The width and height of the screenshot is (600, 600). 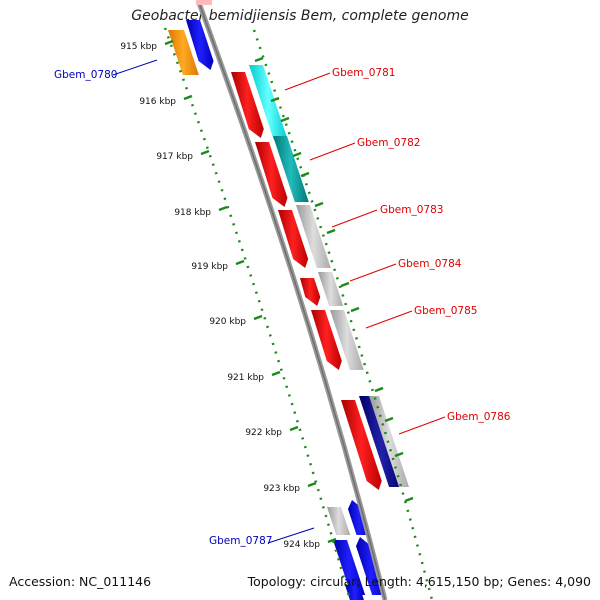 I want to click on kbp-label: 922 kbp, so click(x=263, y=433).